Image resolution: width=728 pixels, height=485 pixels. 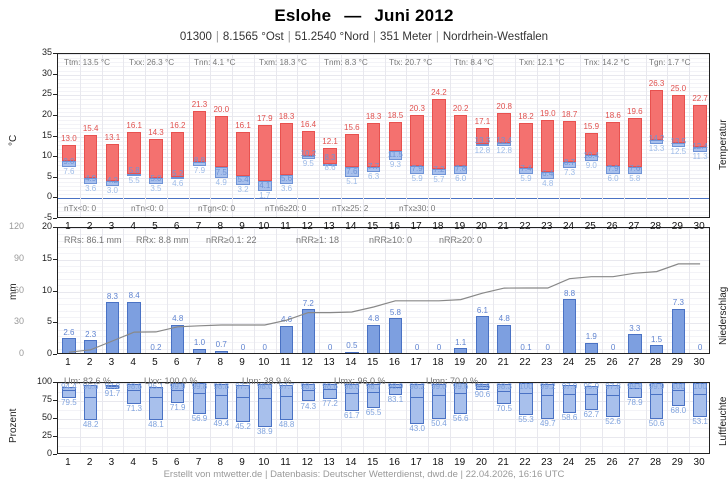 What do you see at coordinates (613, 422) in the screenshot?
I see `humidity-min-label: 52.6` at bounding box center [613, 422].